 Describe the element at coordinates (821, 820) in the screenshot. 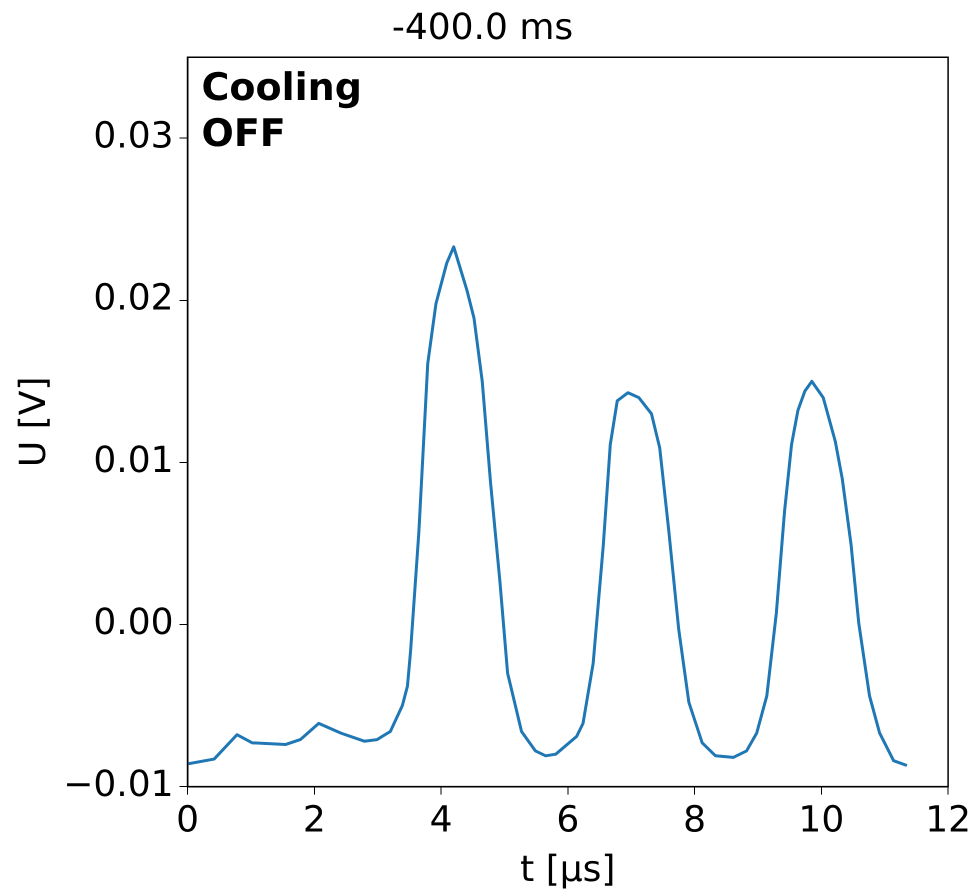

I see `x-tick-label: 10` at that location.